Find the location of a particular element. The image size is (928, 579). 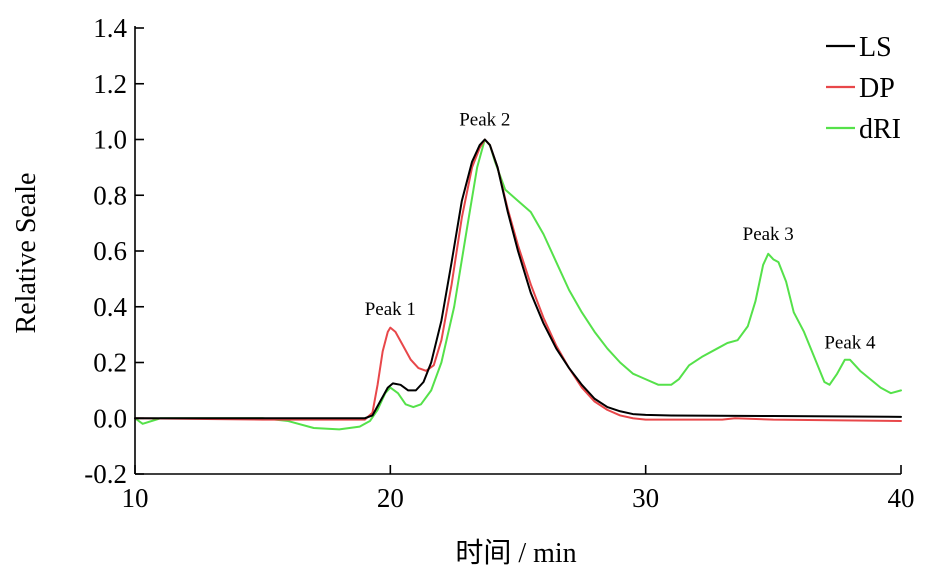

legend: LS DP dRI is located at coordinates (863, 88).